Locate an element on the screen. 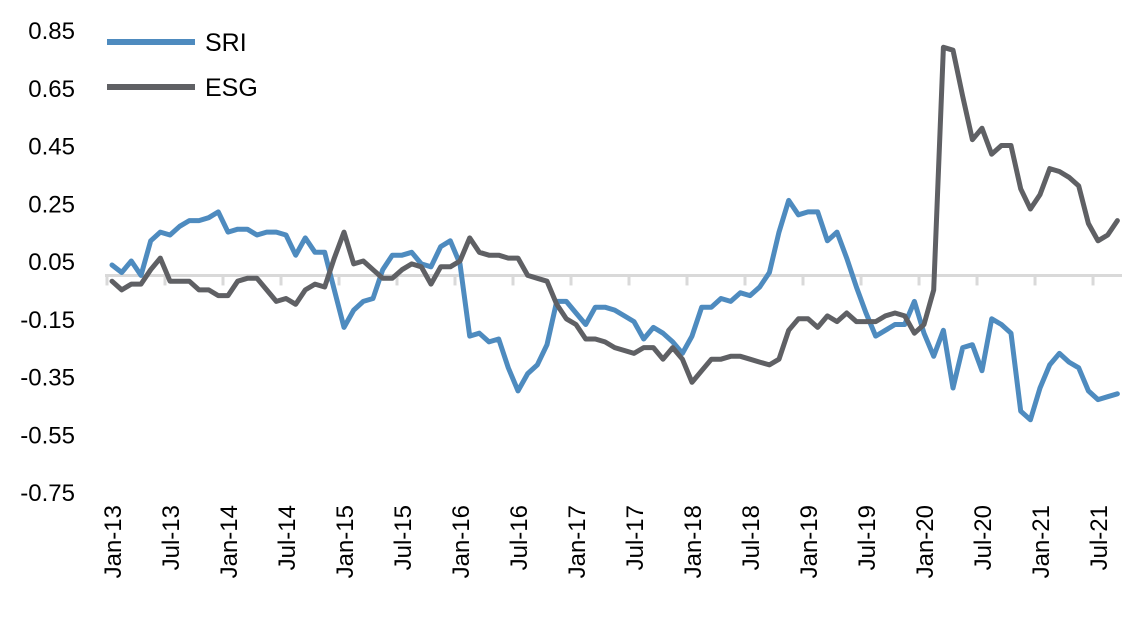 The image size is (1125, 621). x-tick-label: Jan-20 is located at coordinates (925, 541).